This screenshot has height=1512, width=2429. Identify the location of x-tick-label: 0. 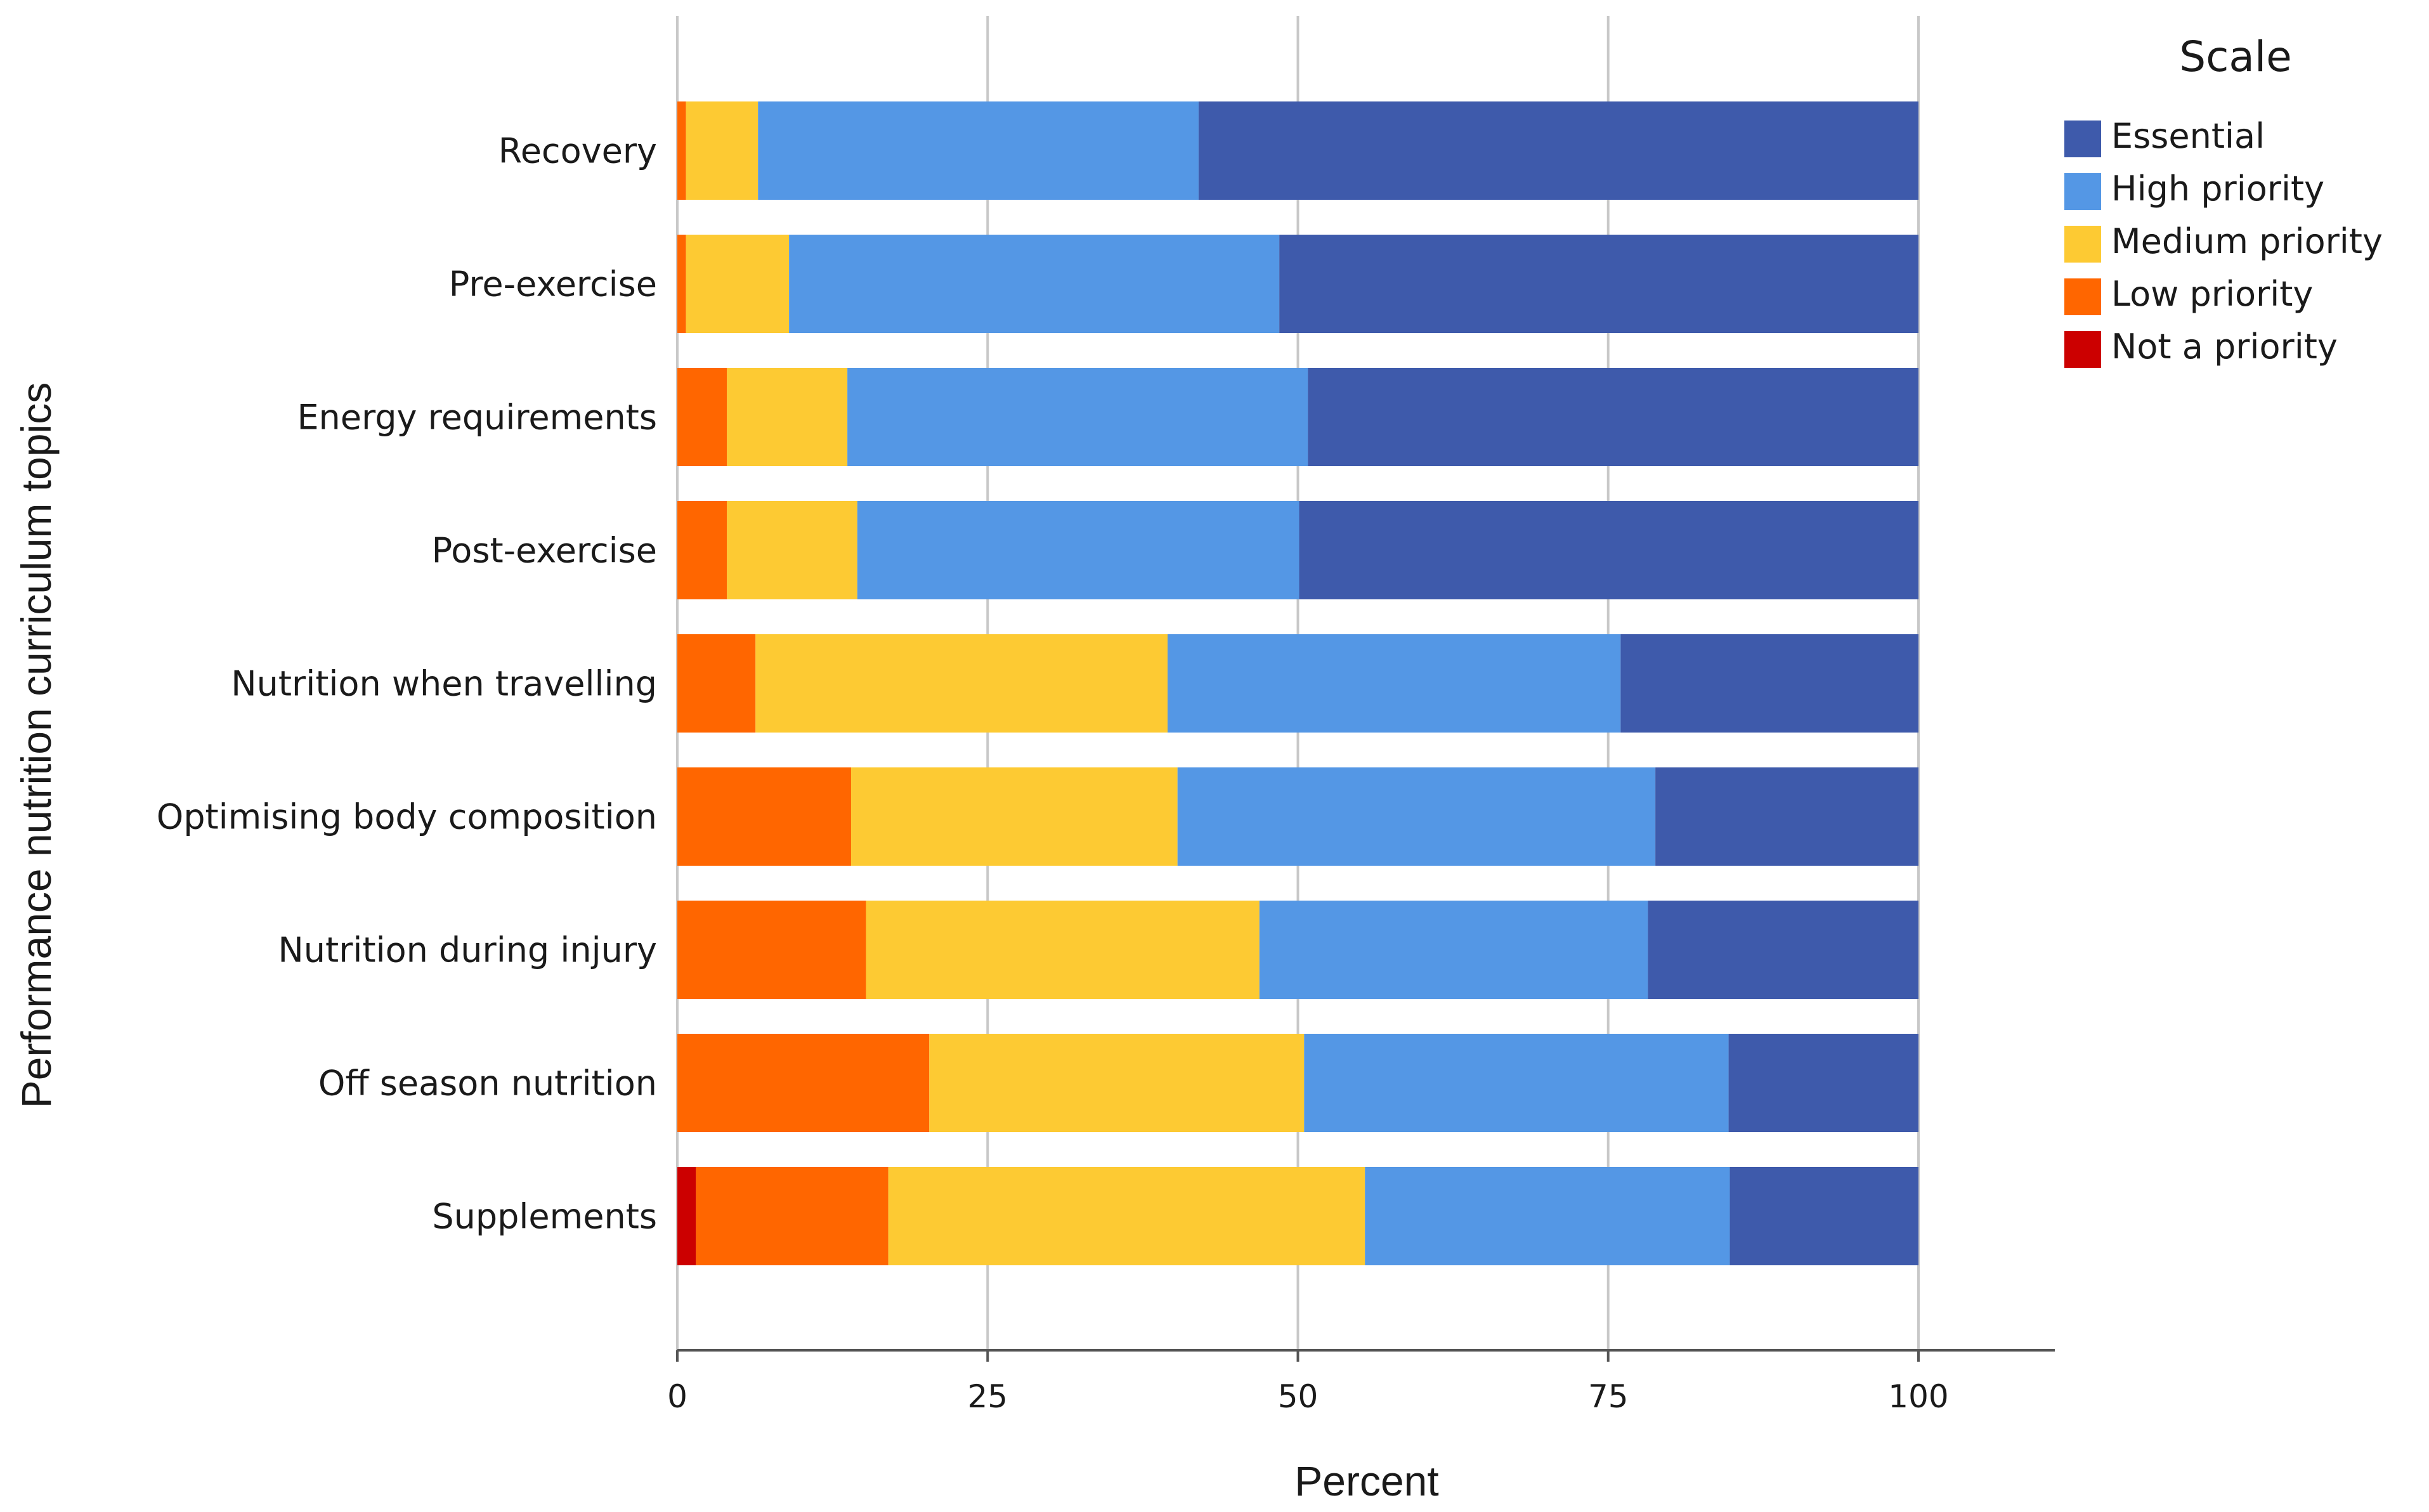
(677, 1397).